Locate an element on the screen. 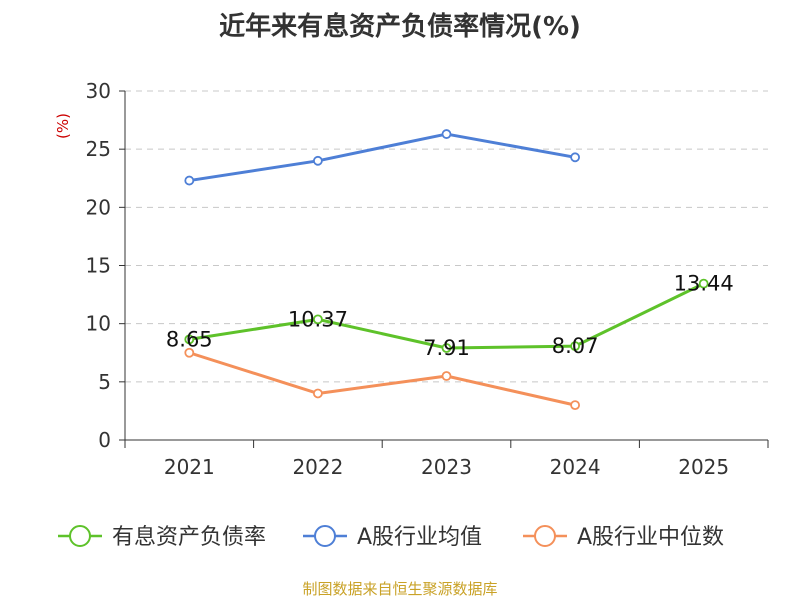  series-0-point-2023 is located at coordinates (446, 348).